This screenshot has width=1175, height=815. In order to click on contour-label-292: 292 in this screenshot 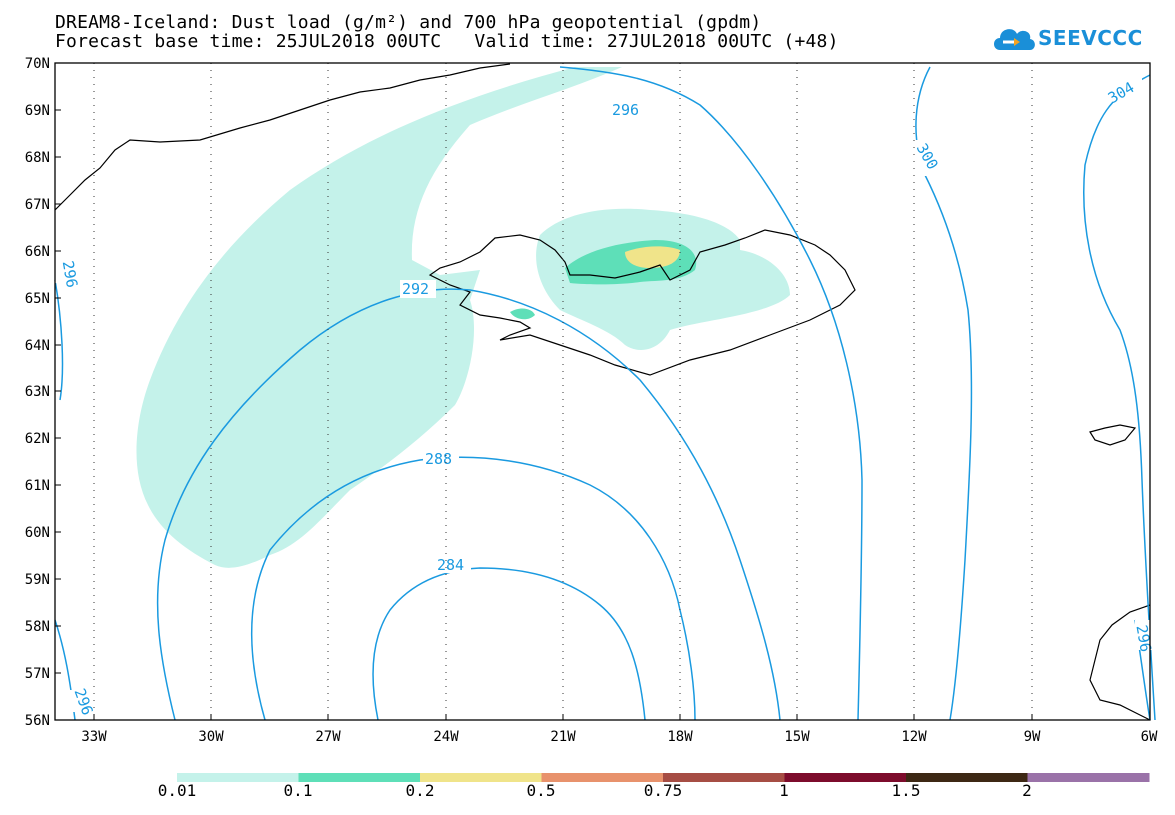, I will do `click(415, 289)`.